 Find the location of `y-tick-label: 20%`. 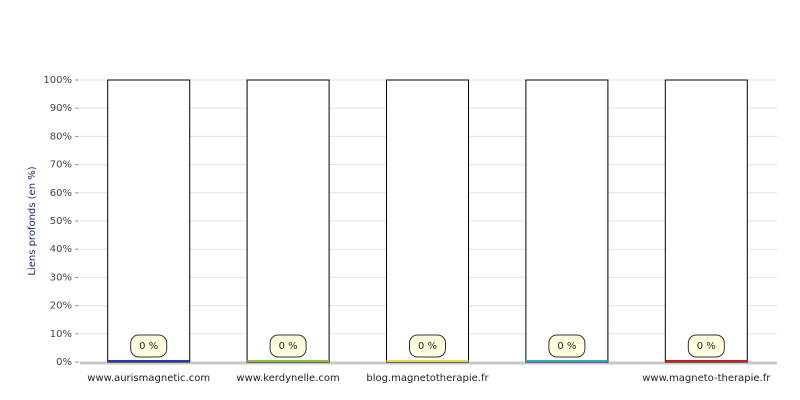

y-tick-label: 20% is located at coordinates (61, 306).